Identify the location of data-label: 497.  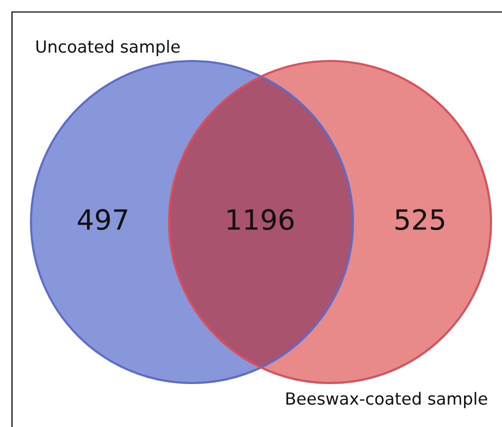
(103, 219).